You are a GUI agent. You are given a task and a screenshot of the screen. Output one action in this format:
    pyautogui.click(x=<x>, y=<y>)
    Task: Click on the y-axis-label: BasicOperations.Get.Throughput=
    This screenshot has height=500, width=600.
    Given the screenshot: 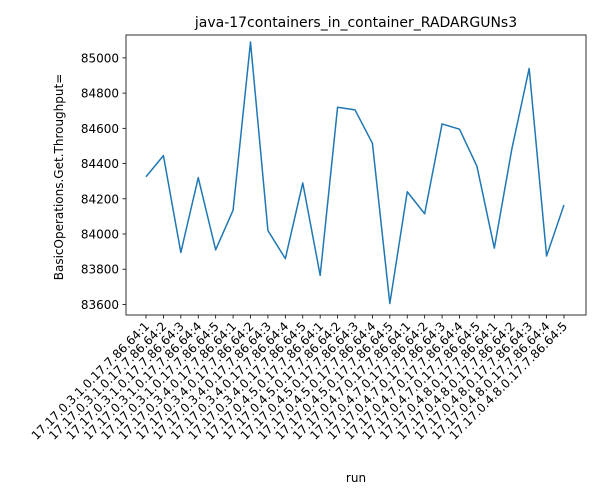 What is the action you would take?
    pyautogui.click(x=59, y=177)
    